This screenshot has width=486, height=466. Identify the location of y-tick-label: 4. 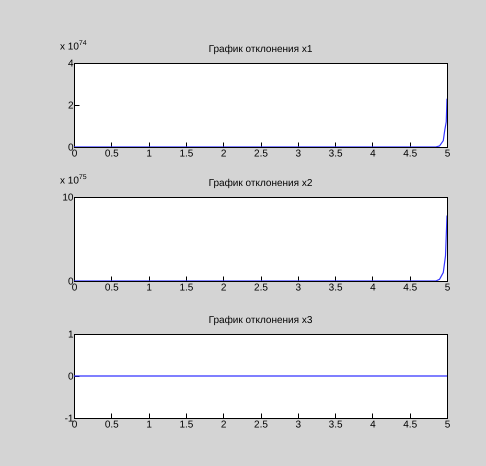
(71, 64).